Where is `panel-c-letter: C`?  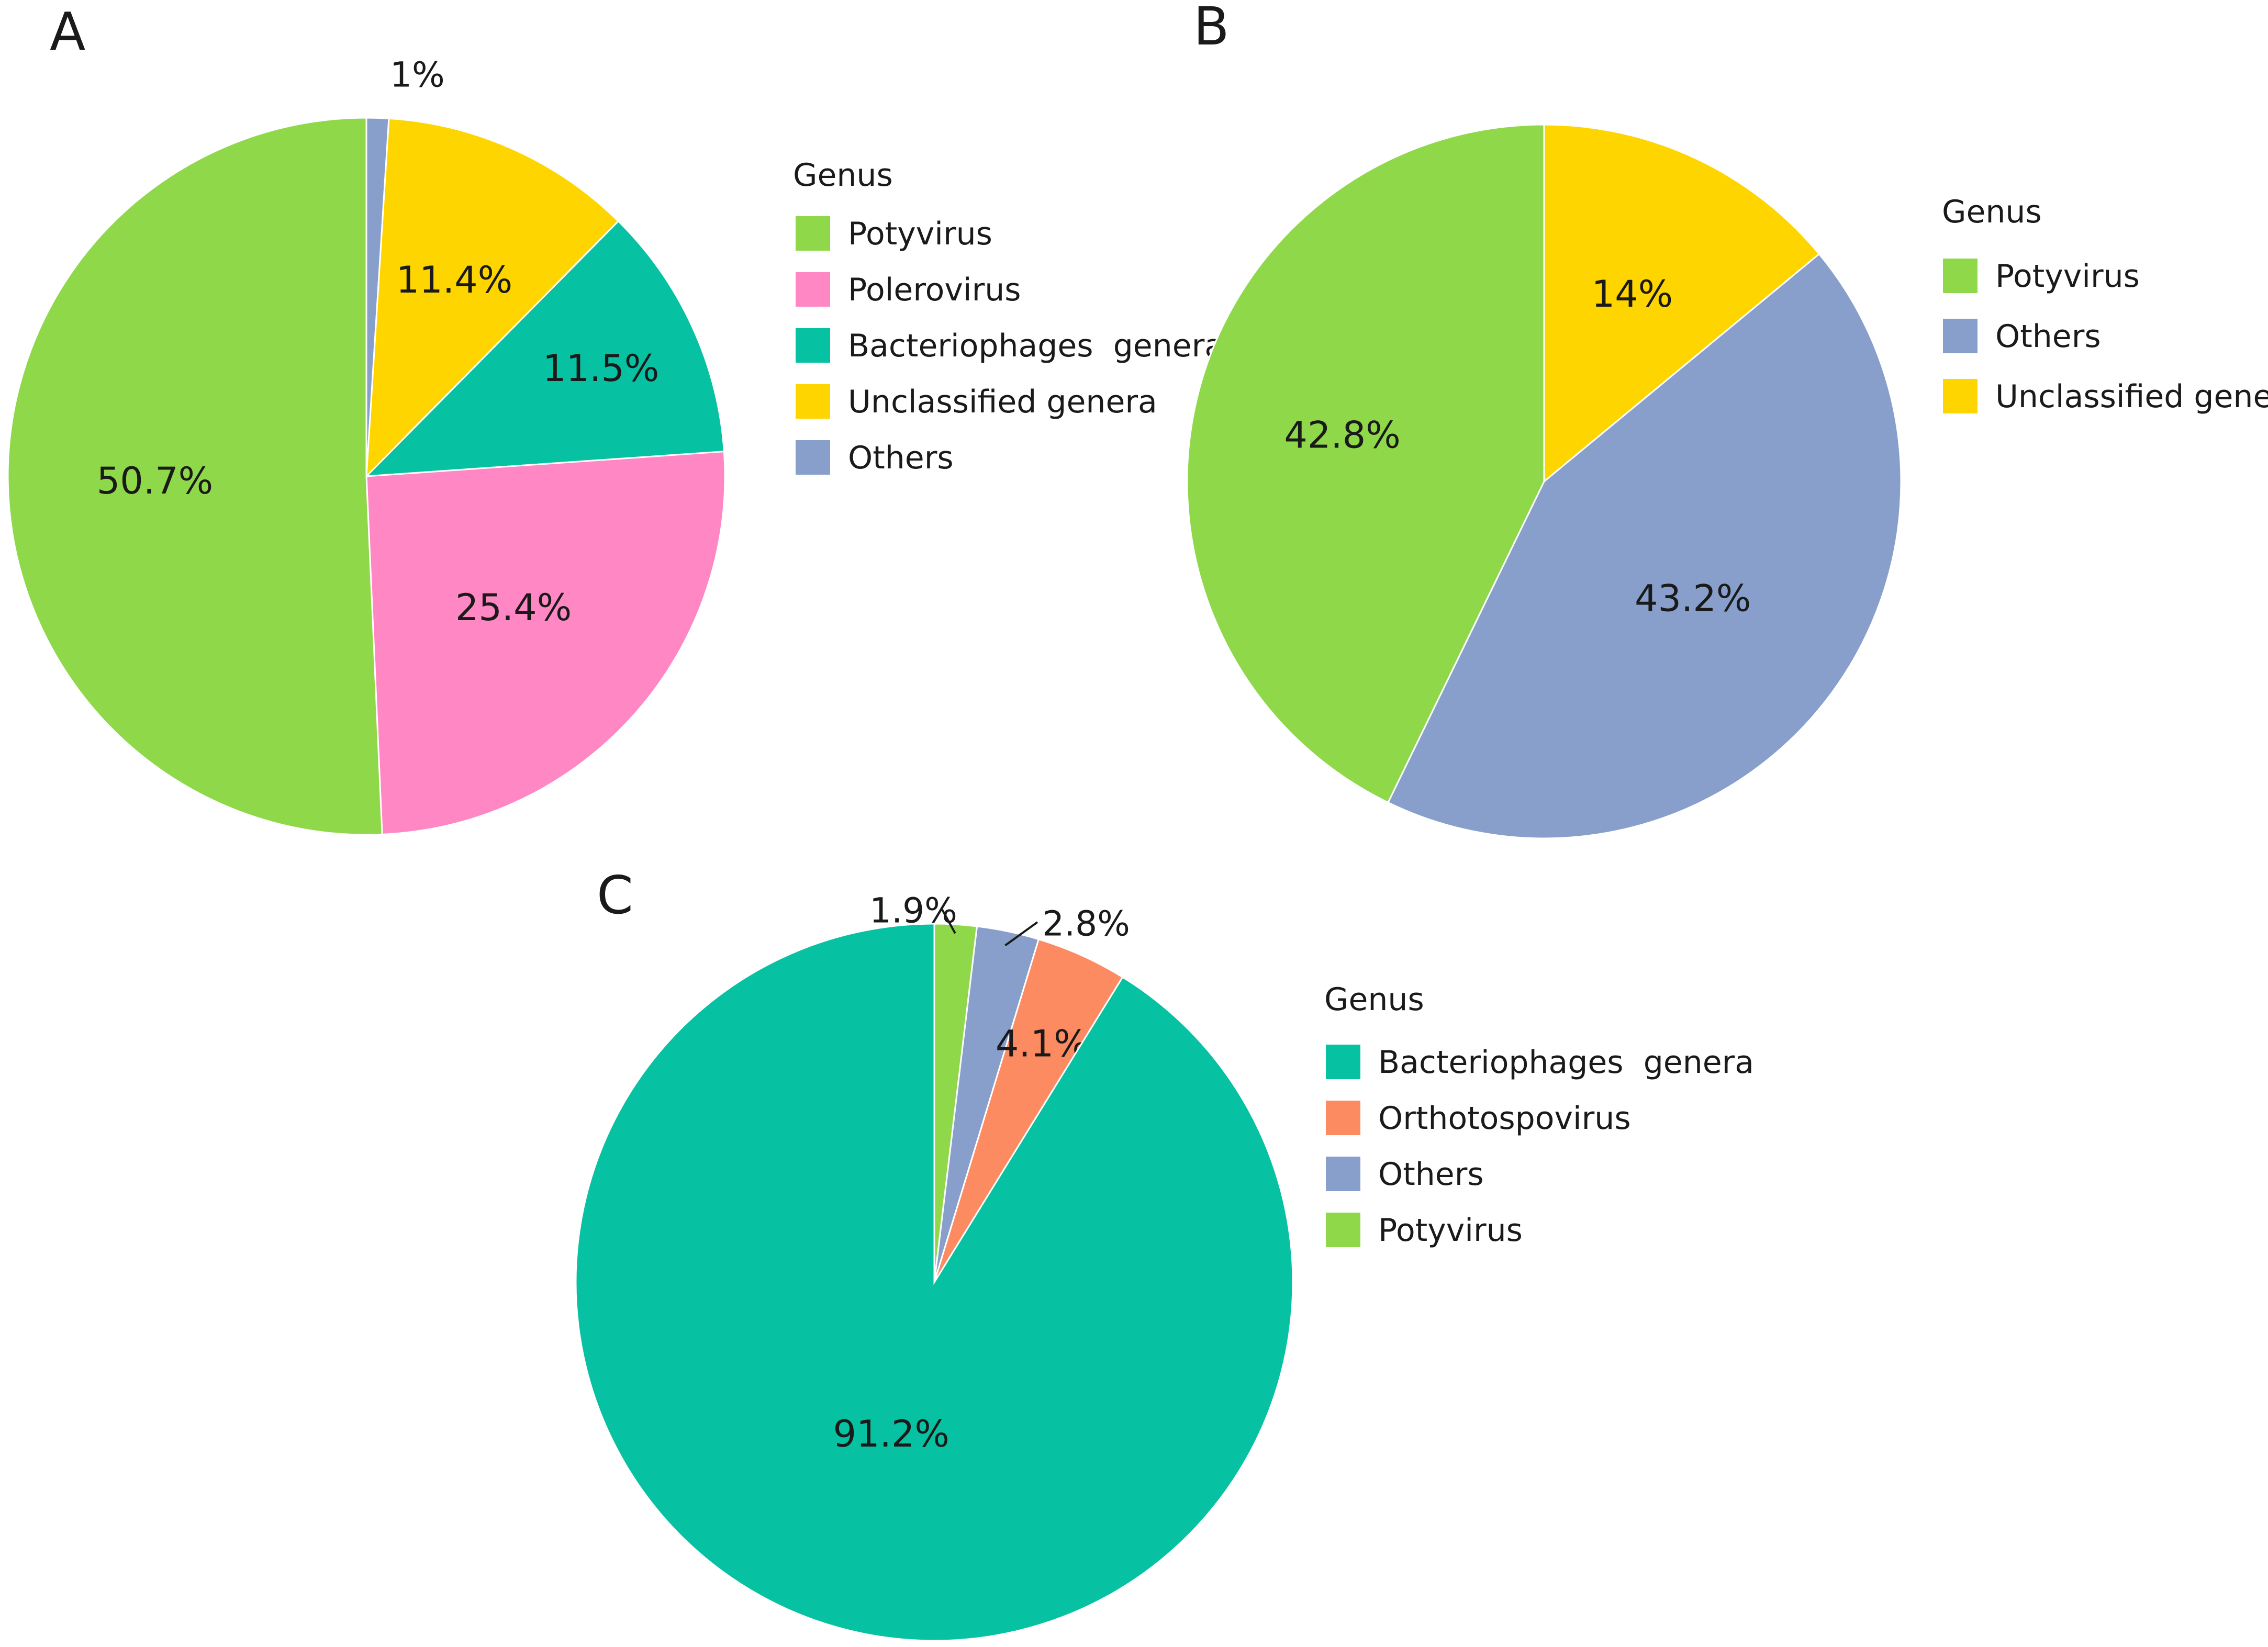 panel-c-letter: C is located at coordinates (615, 896).